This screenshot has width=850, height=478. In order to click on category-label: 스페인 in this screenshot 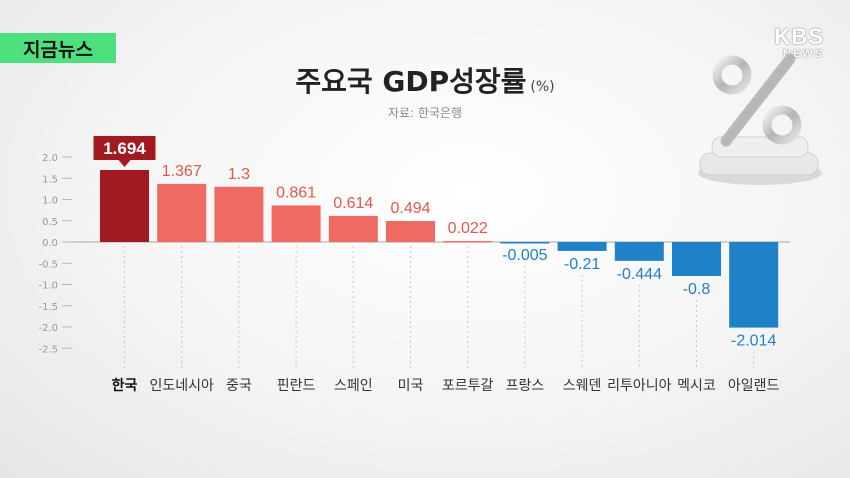, I will do `click(353, 386)`.